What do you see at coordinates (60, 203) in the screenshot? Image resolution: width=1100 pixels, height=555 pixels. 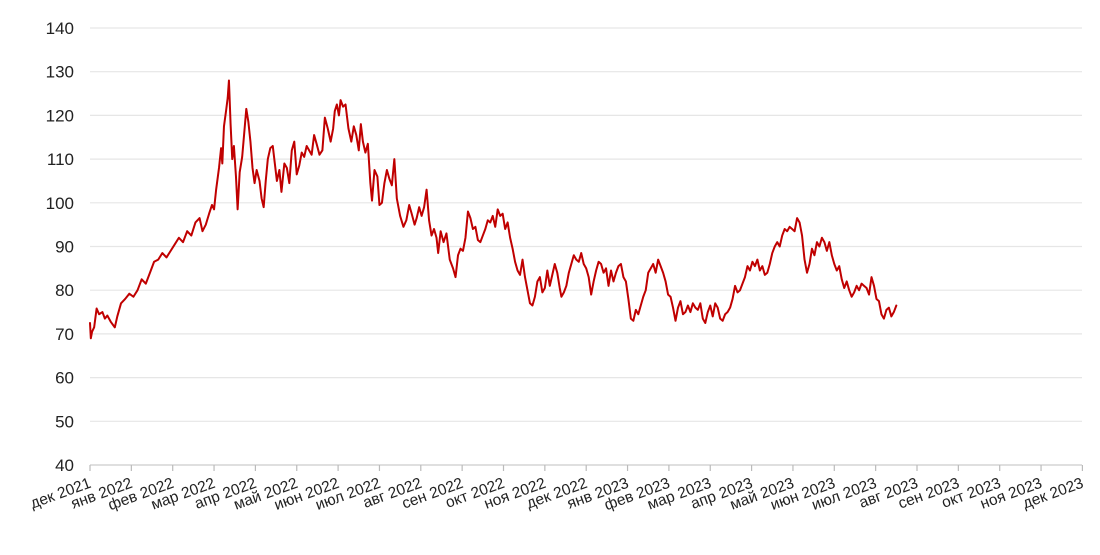 I see `y-tick-label: 100` at bounding box center [60, 203].